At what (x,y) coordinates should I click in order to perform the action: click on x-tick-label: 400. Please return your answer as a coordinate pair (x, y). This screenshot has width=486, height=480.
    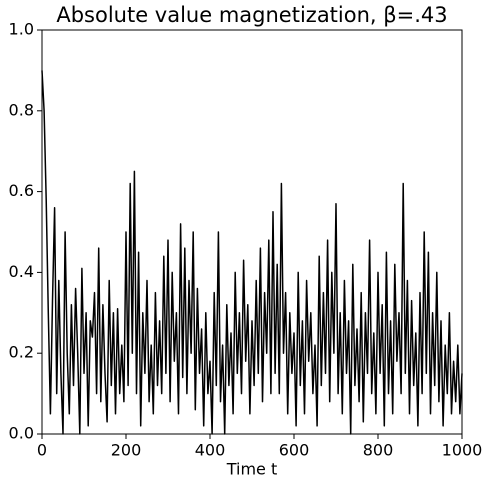
    Looking at the image, I should click on (210, 450).